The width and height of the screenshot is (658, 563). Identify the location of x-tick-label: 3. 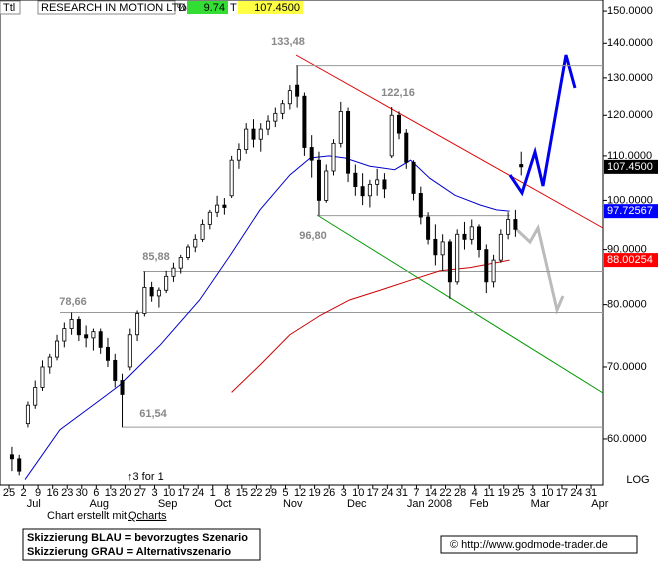
(154, 493).